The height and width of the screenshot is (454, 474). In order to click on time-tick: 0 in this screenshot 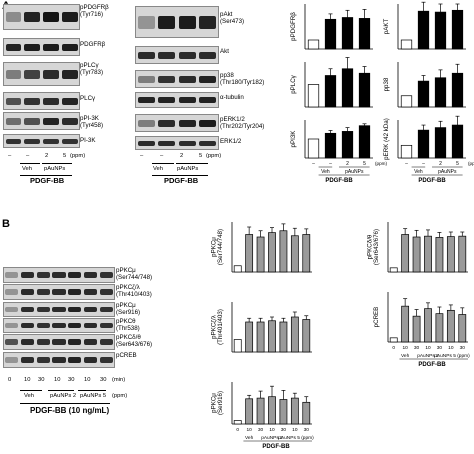, I will do `click(10, 380)`.